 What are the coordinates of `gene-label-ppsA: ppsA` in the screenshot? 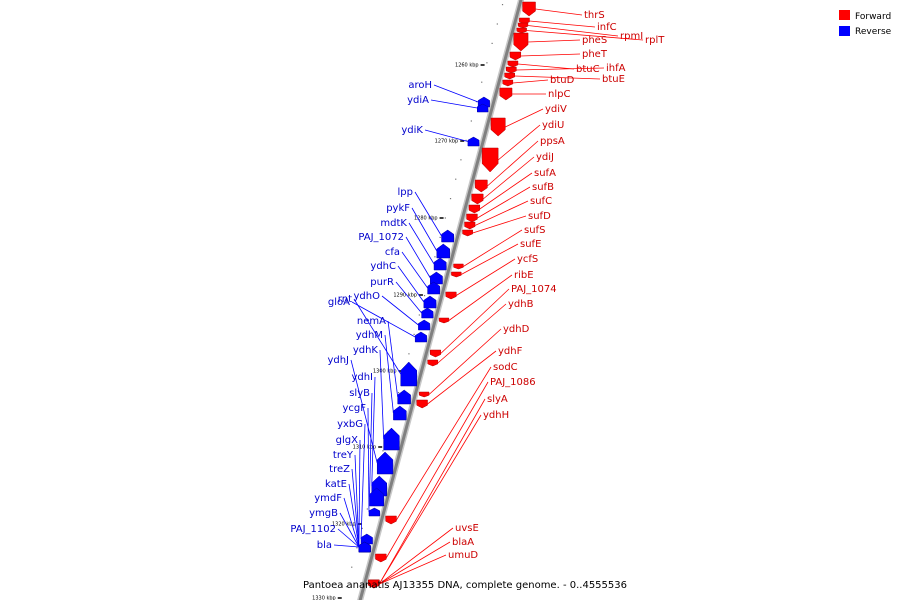 It's located at (552, 141).